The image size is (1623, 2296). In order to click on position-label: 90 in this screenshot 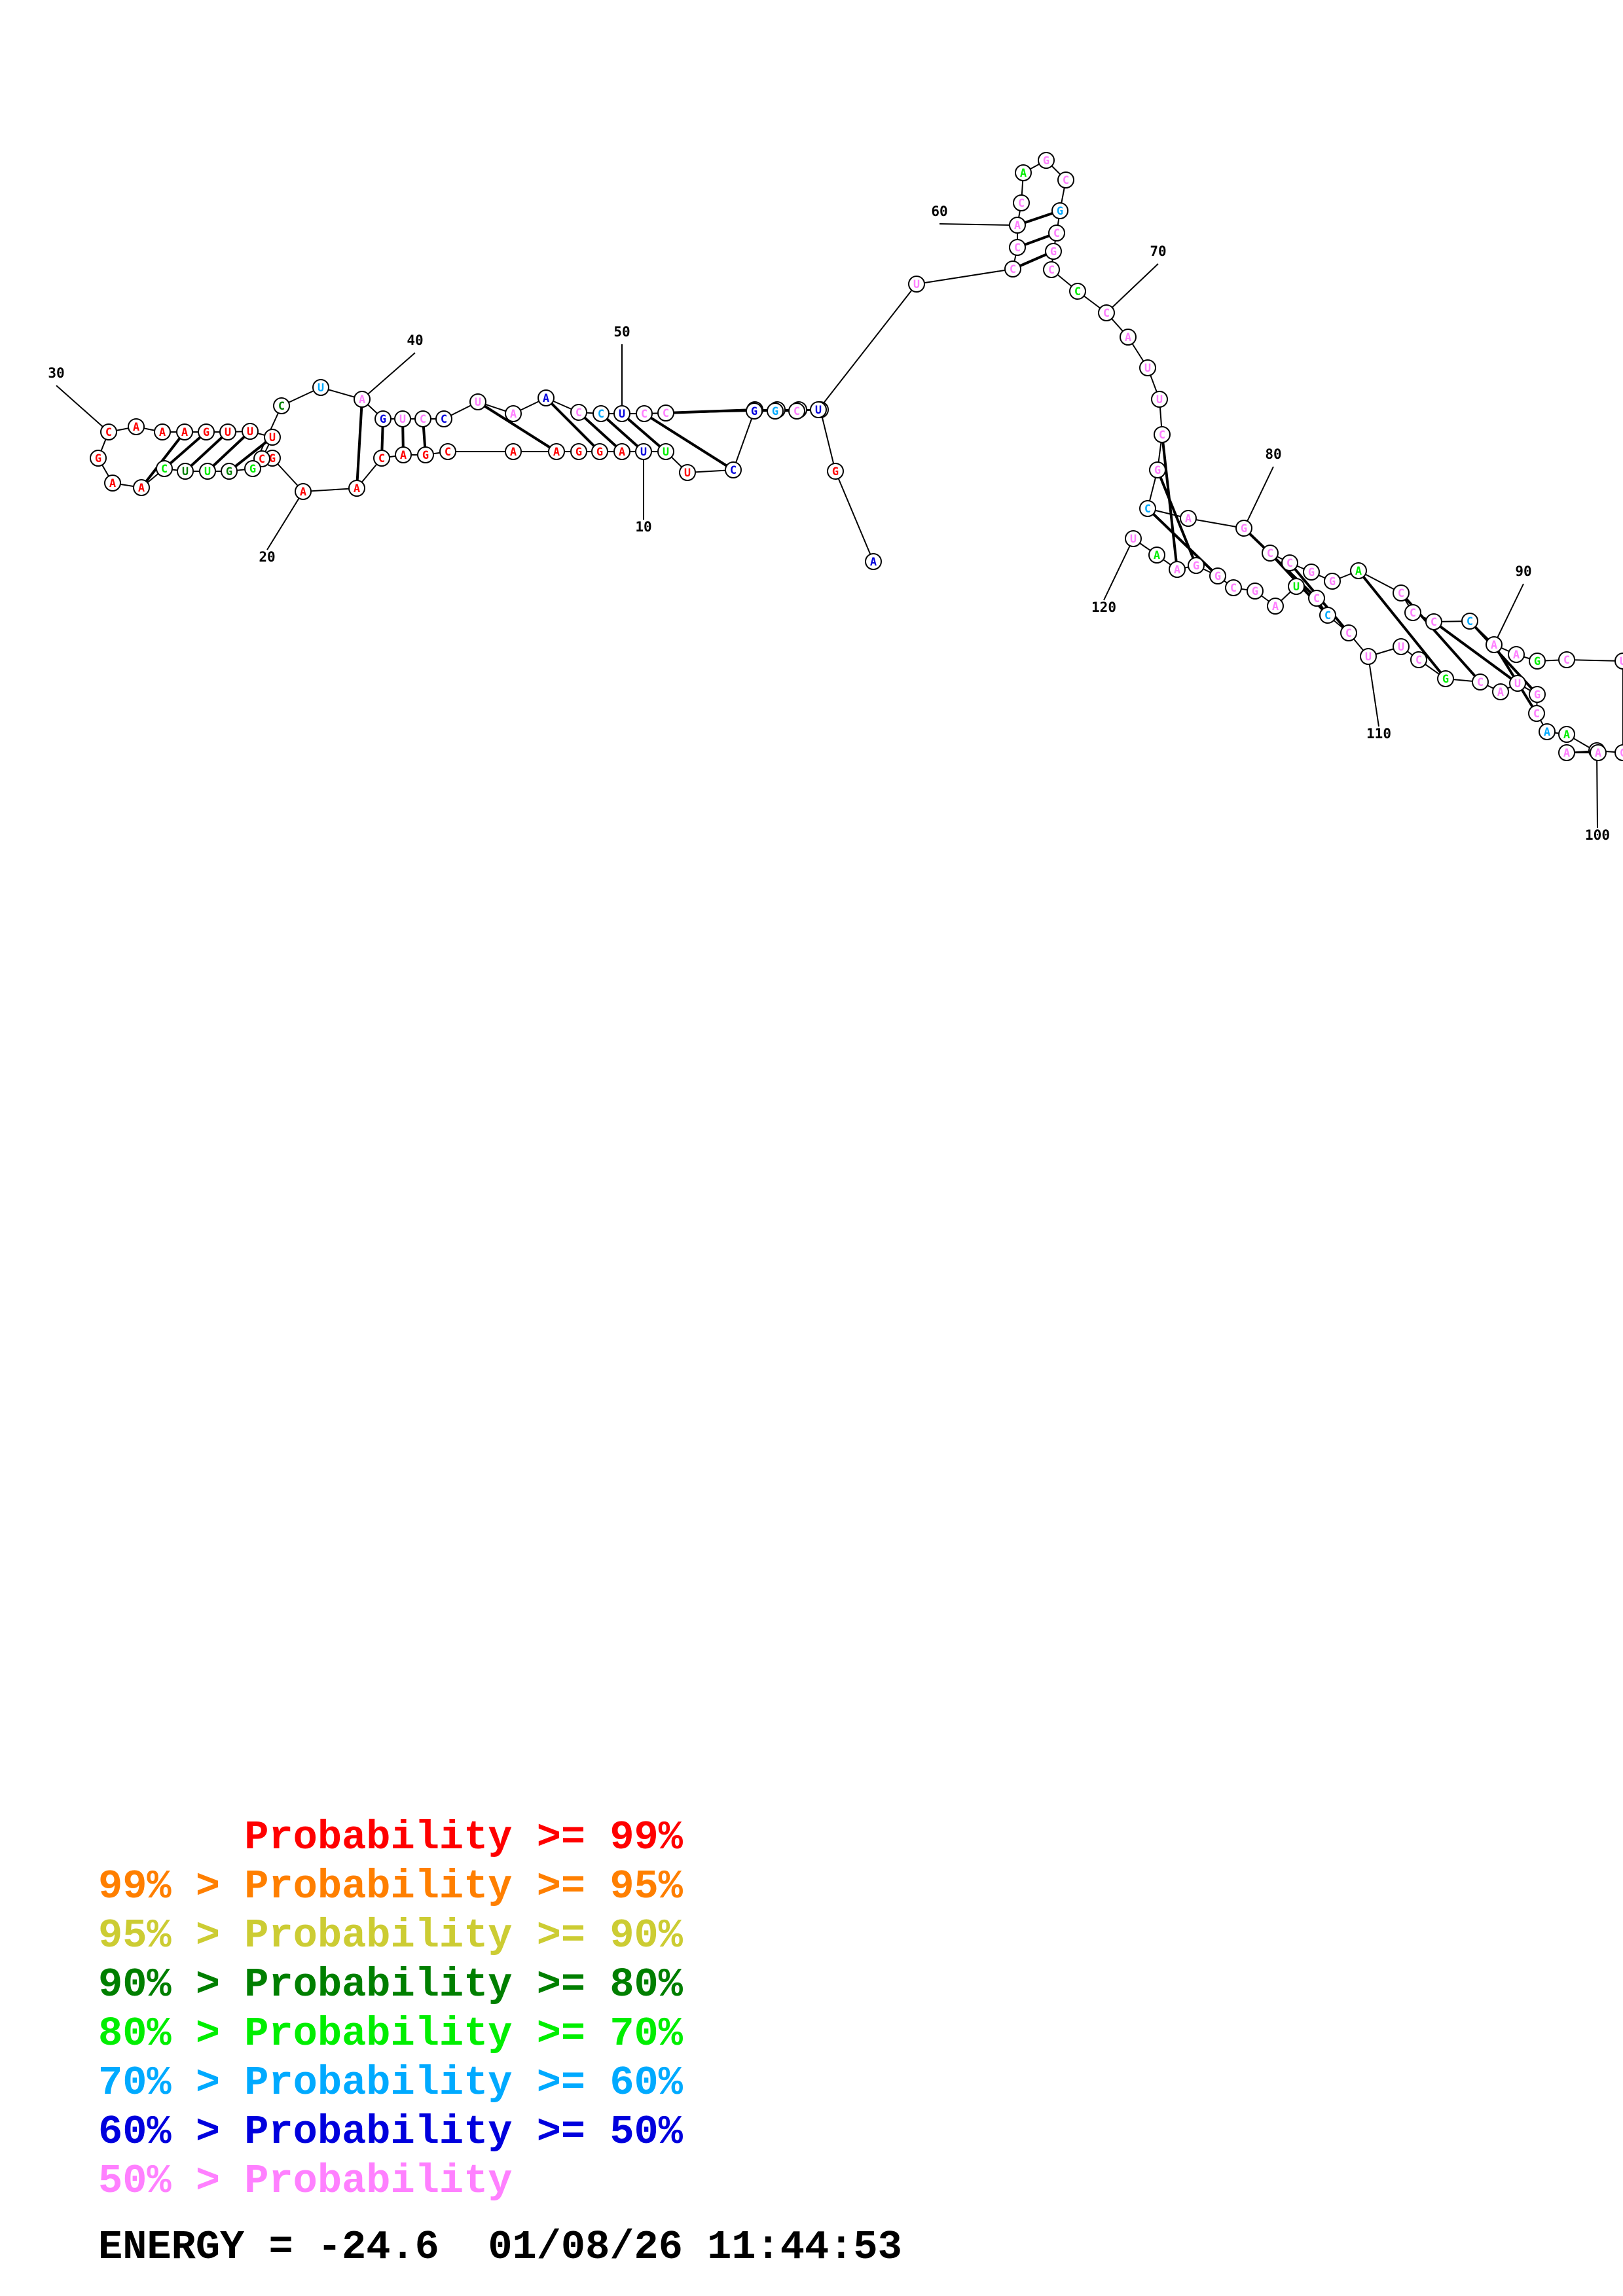, I will do `click(1523, 571)`.